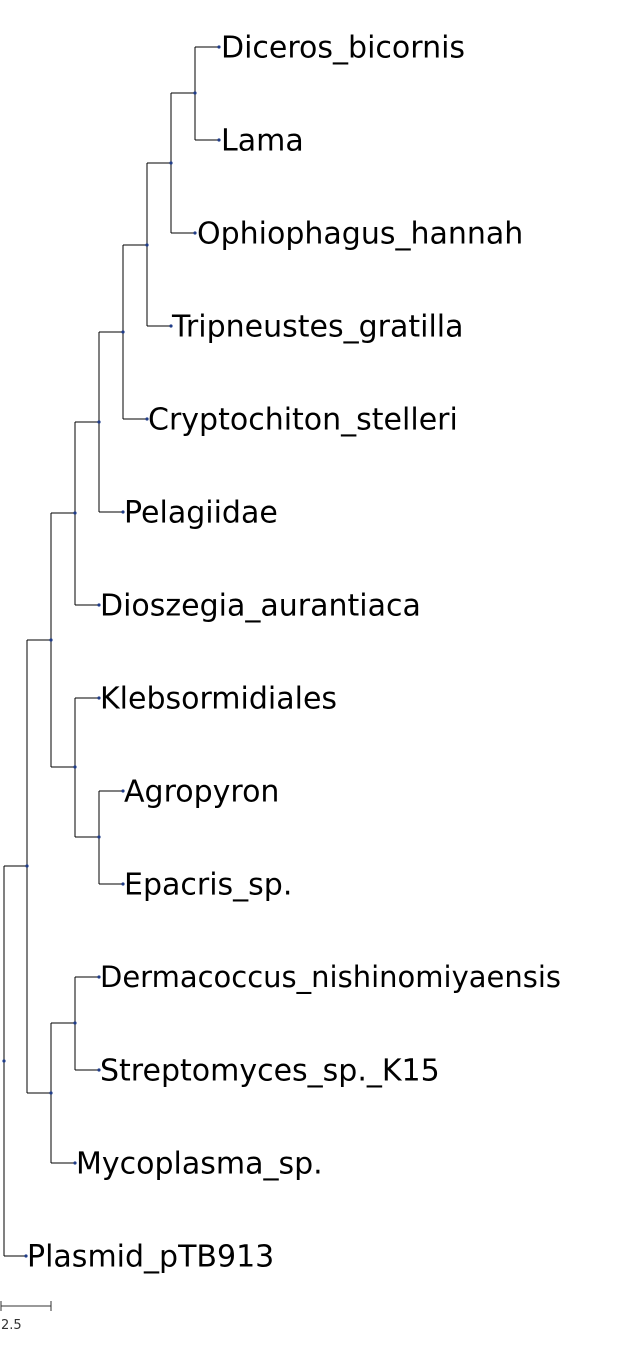 The height and width of the screenshot is (1354, 643). What do you see at coordinates (201, 513) in the screenshot?
I see `leaf-label-pelagiidae: Pelagiidae` at bounding box center [201, 513].